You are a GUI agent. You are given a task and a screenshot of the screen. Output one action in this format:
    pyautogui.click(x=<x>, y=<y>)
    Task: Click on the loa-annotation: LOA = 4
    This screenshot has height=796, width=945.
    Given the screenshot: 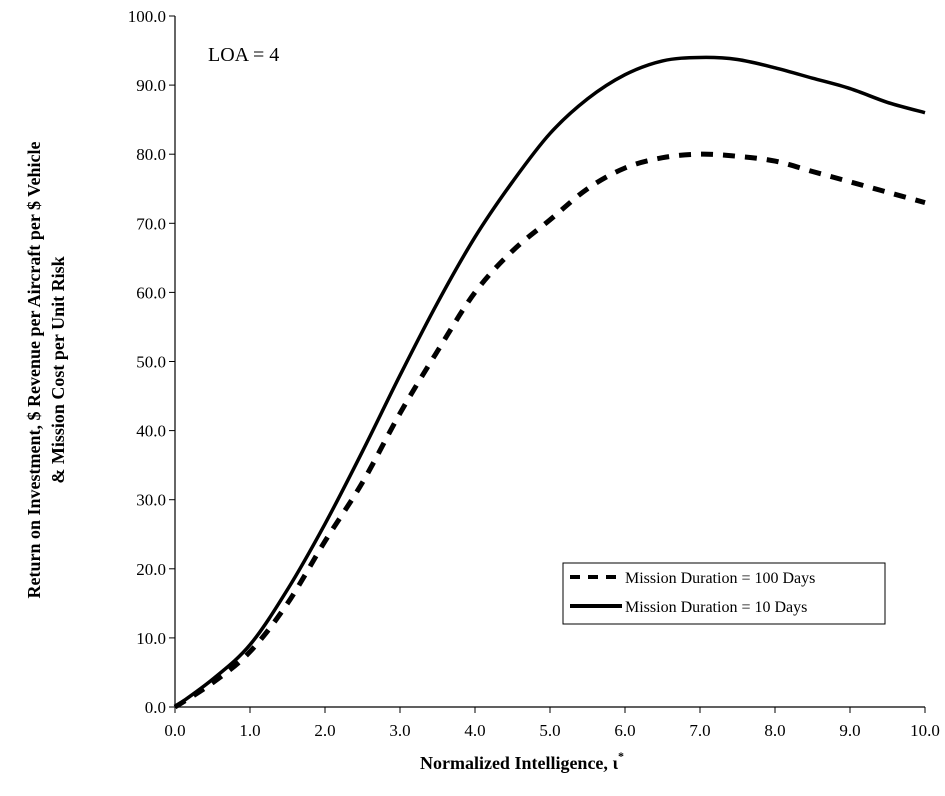 What is the action you would take?
    pyautogui.click(x=243, y=55)
    